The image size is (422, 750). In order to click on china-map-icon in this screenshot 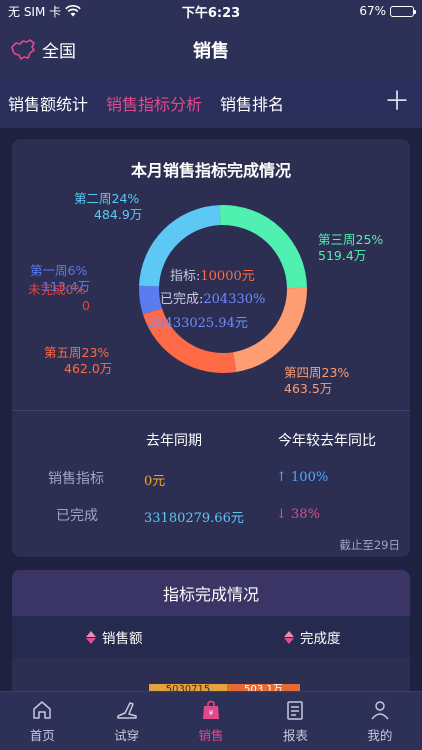, I will do `click(23, 49)`.